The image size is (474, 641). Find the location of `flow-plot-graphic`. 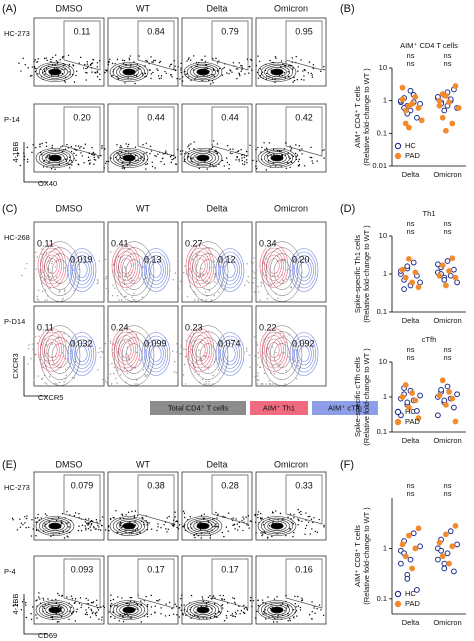

flow-plot-graphic is located at coordinates (131, 156).